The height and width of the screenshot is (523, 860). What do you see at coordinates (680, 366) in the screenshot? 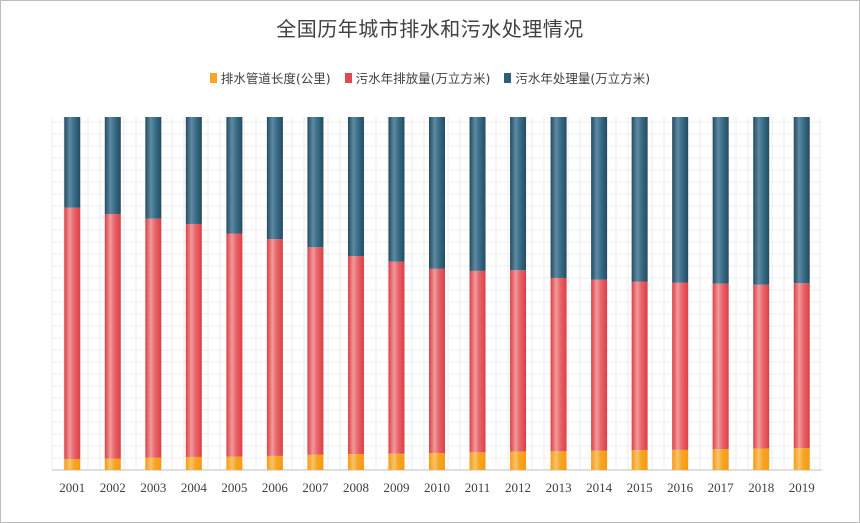
I see `bar-sewage-discharge-2016` at bounding box center [680, 366].